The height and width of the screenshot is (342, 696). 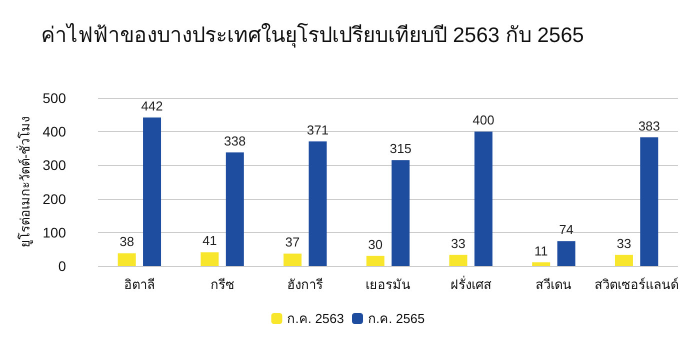 What do you see at coordinates (649, 126) in the screenshot?
I see `data-label: 383` at bounding box center [649, 126].